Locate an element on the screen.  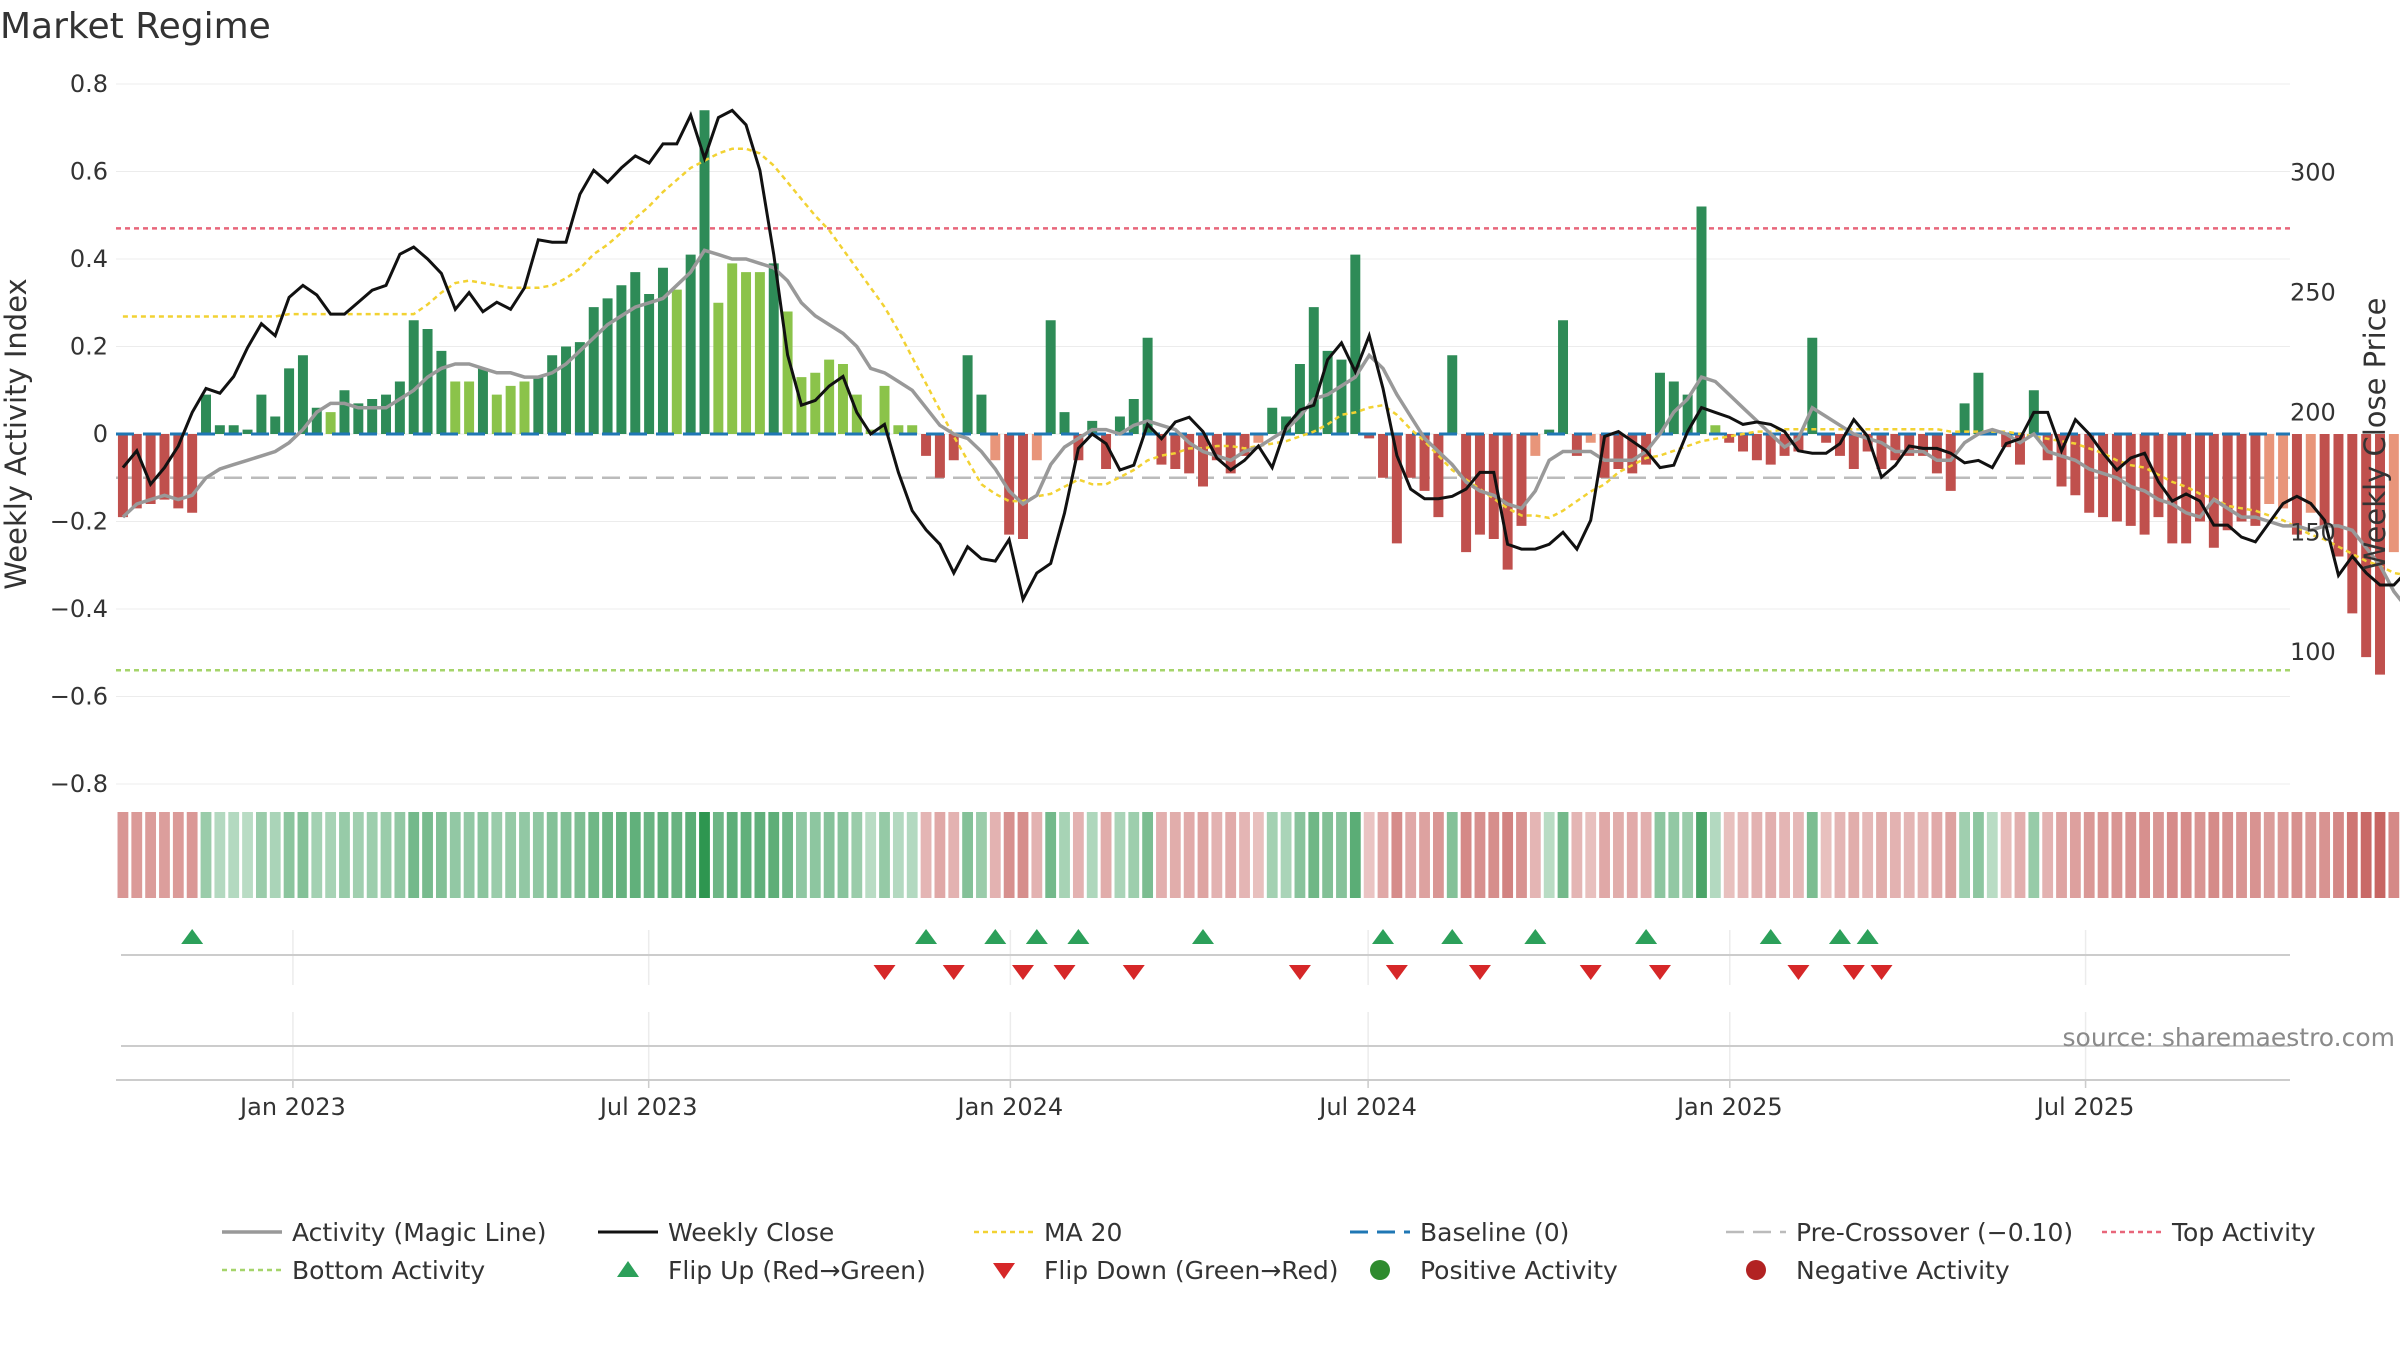
y-tick-label-right: 150 is located at coordinates (2313, 532).